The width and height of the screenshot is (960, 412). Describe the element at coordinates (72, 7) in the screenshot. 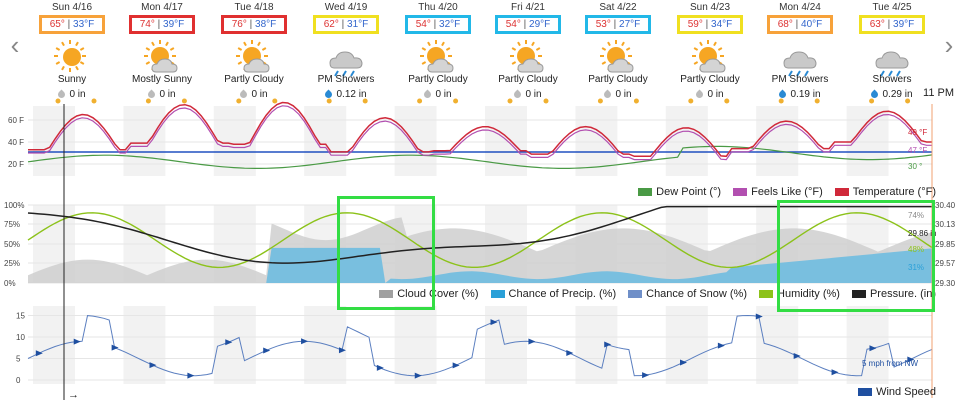

I see `day-date: Sun 4/16` at that location.